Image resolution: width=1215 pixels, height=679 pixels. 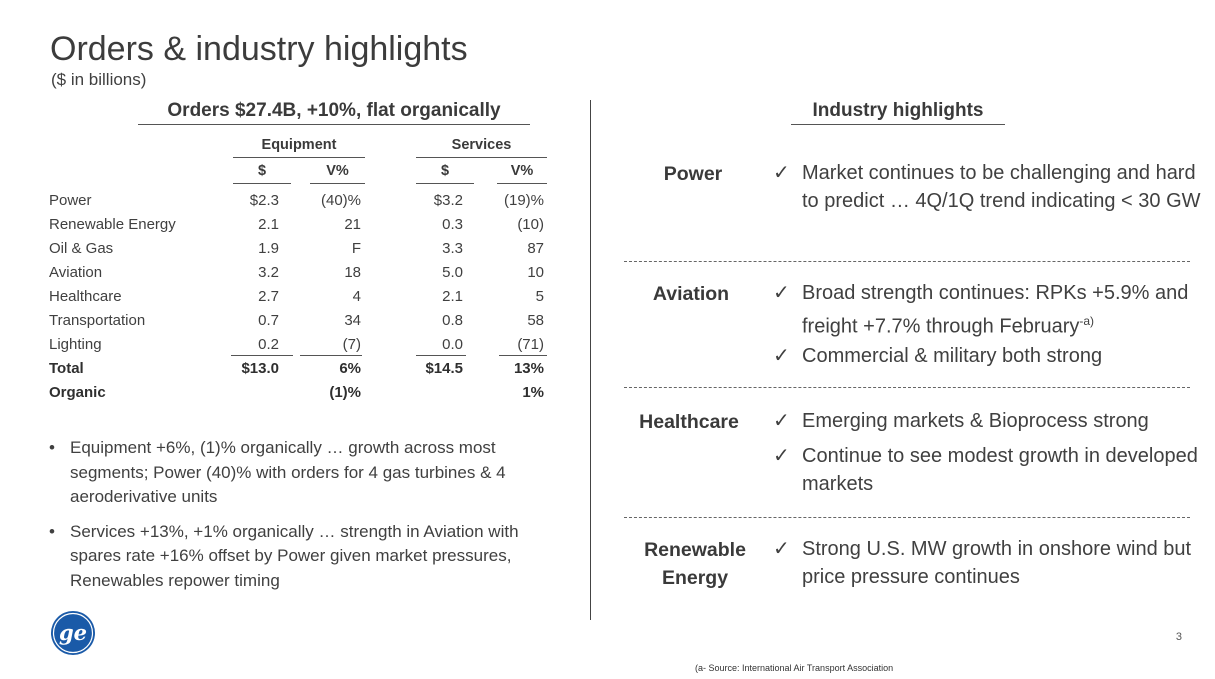 What do you see at coordinates (952, 356) in the screenshot?
I see `highlight-text: Commercial & military both strong` at bounding box center [952, 356].